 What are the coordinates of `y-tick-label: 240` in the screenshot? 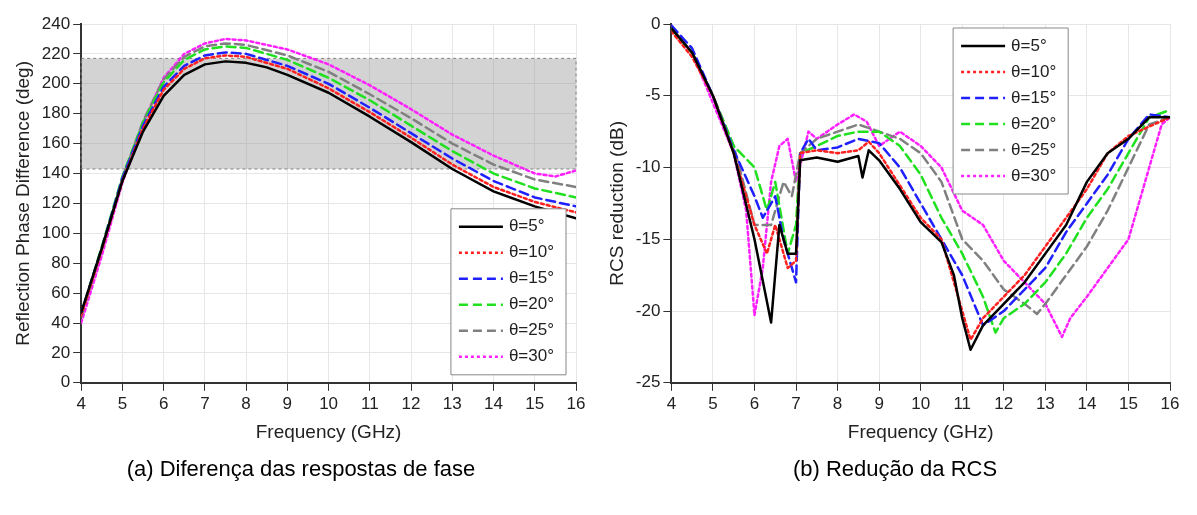 It's located at (56, 23).